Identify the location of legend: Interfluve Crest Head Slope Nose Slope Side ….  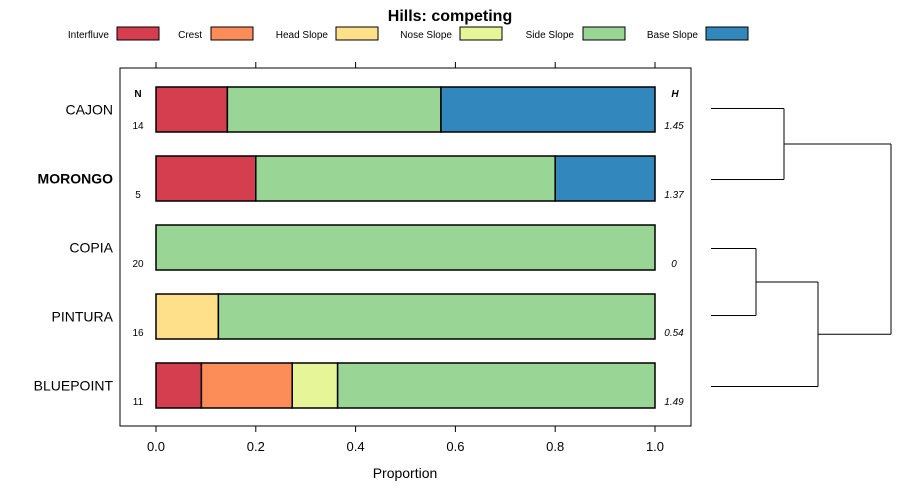
(408, 33).